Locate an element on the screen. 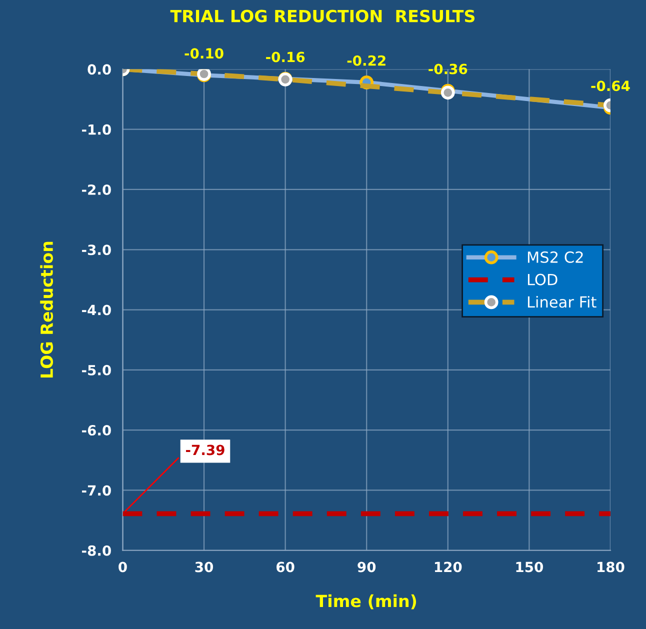 The height and width of the screenshot is (629, 646). x-axis-title: Time (min) is located at coordinates (366, 602).